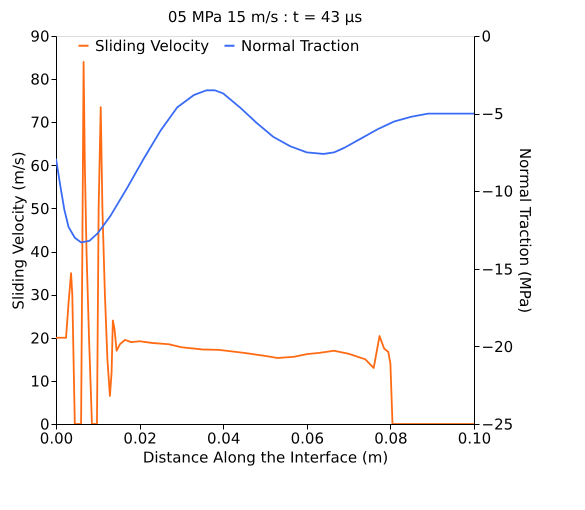  Describe the element at coordinates (391, 439) in the screenshot. I see `x-tick-label: 0.08` at that location.